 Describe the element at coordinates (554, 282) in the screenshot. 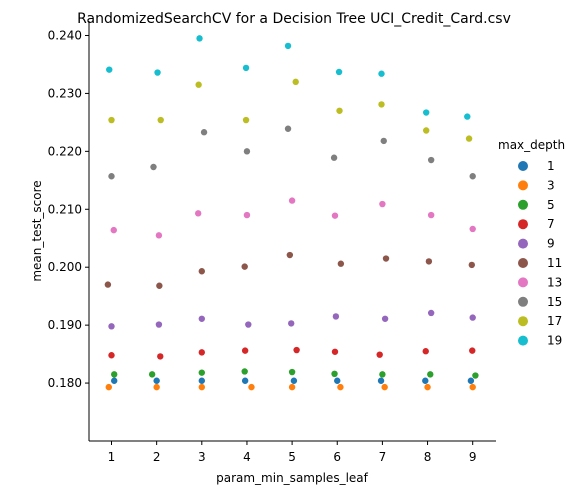

I see `legend-label-13: 13` at that location.